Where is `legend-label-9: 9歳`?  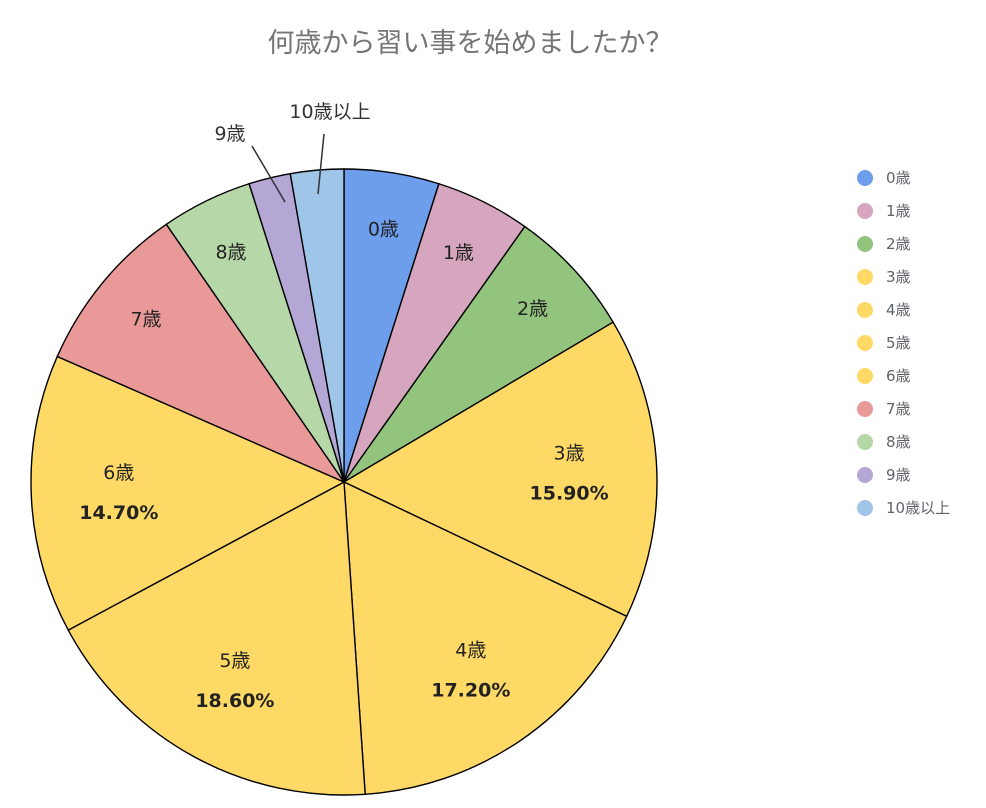
legend-label-9: 9歳 is located at coordinates (898, 475).